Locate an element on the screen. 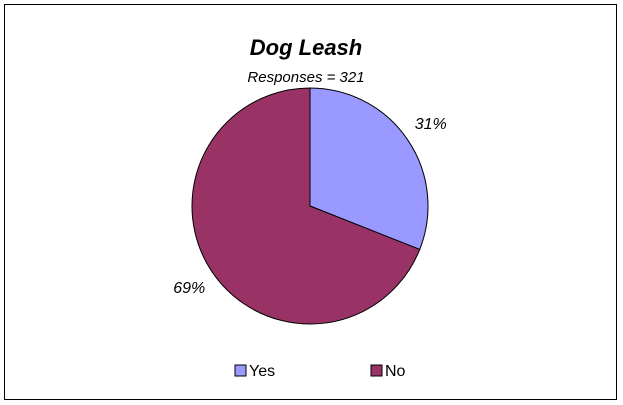 This screenshot has height=405, width=623. legend-swatch-yes is located at coordinates (240, 370).